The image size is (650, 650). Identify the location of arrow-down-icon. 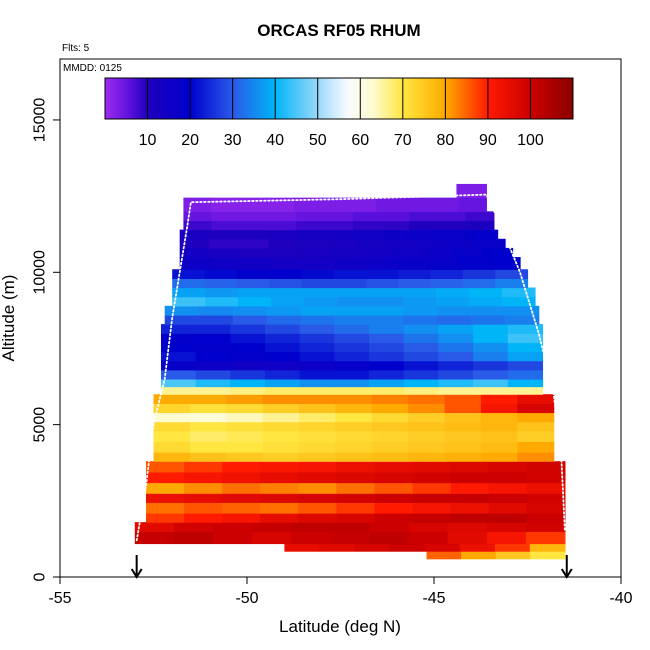
(566, 567).